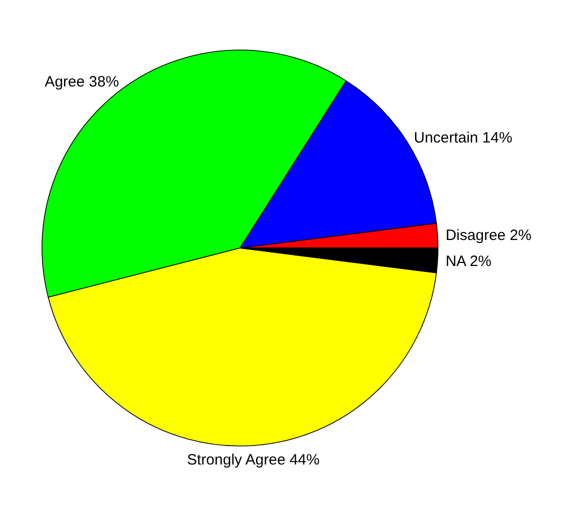  Describe the element at coordinates (463, 138) in the screenshot. I see `slice-label: Uncertain 14%` at that location.